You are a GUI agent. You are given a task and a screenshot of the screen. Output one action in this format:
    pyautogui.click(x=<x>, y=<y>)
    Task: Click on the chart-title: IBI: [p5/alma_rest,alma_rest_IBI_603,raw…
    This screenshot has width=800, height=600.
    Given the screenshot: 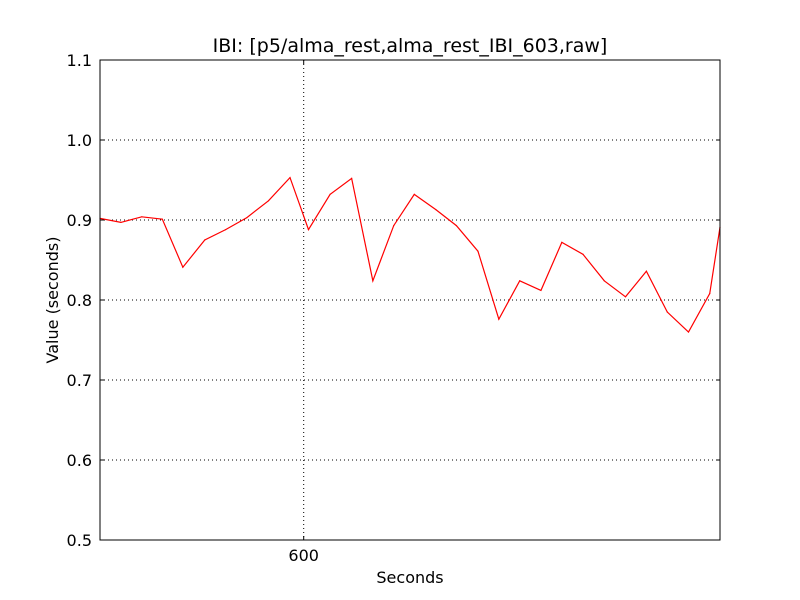 What is the action you would take?
    pyautogui.click(x=410, y=46)
    